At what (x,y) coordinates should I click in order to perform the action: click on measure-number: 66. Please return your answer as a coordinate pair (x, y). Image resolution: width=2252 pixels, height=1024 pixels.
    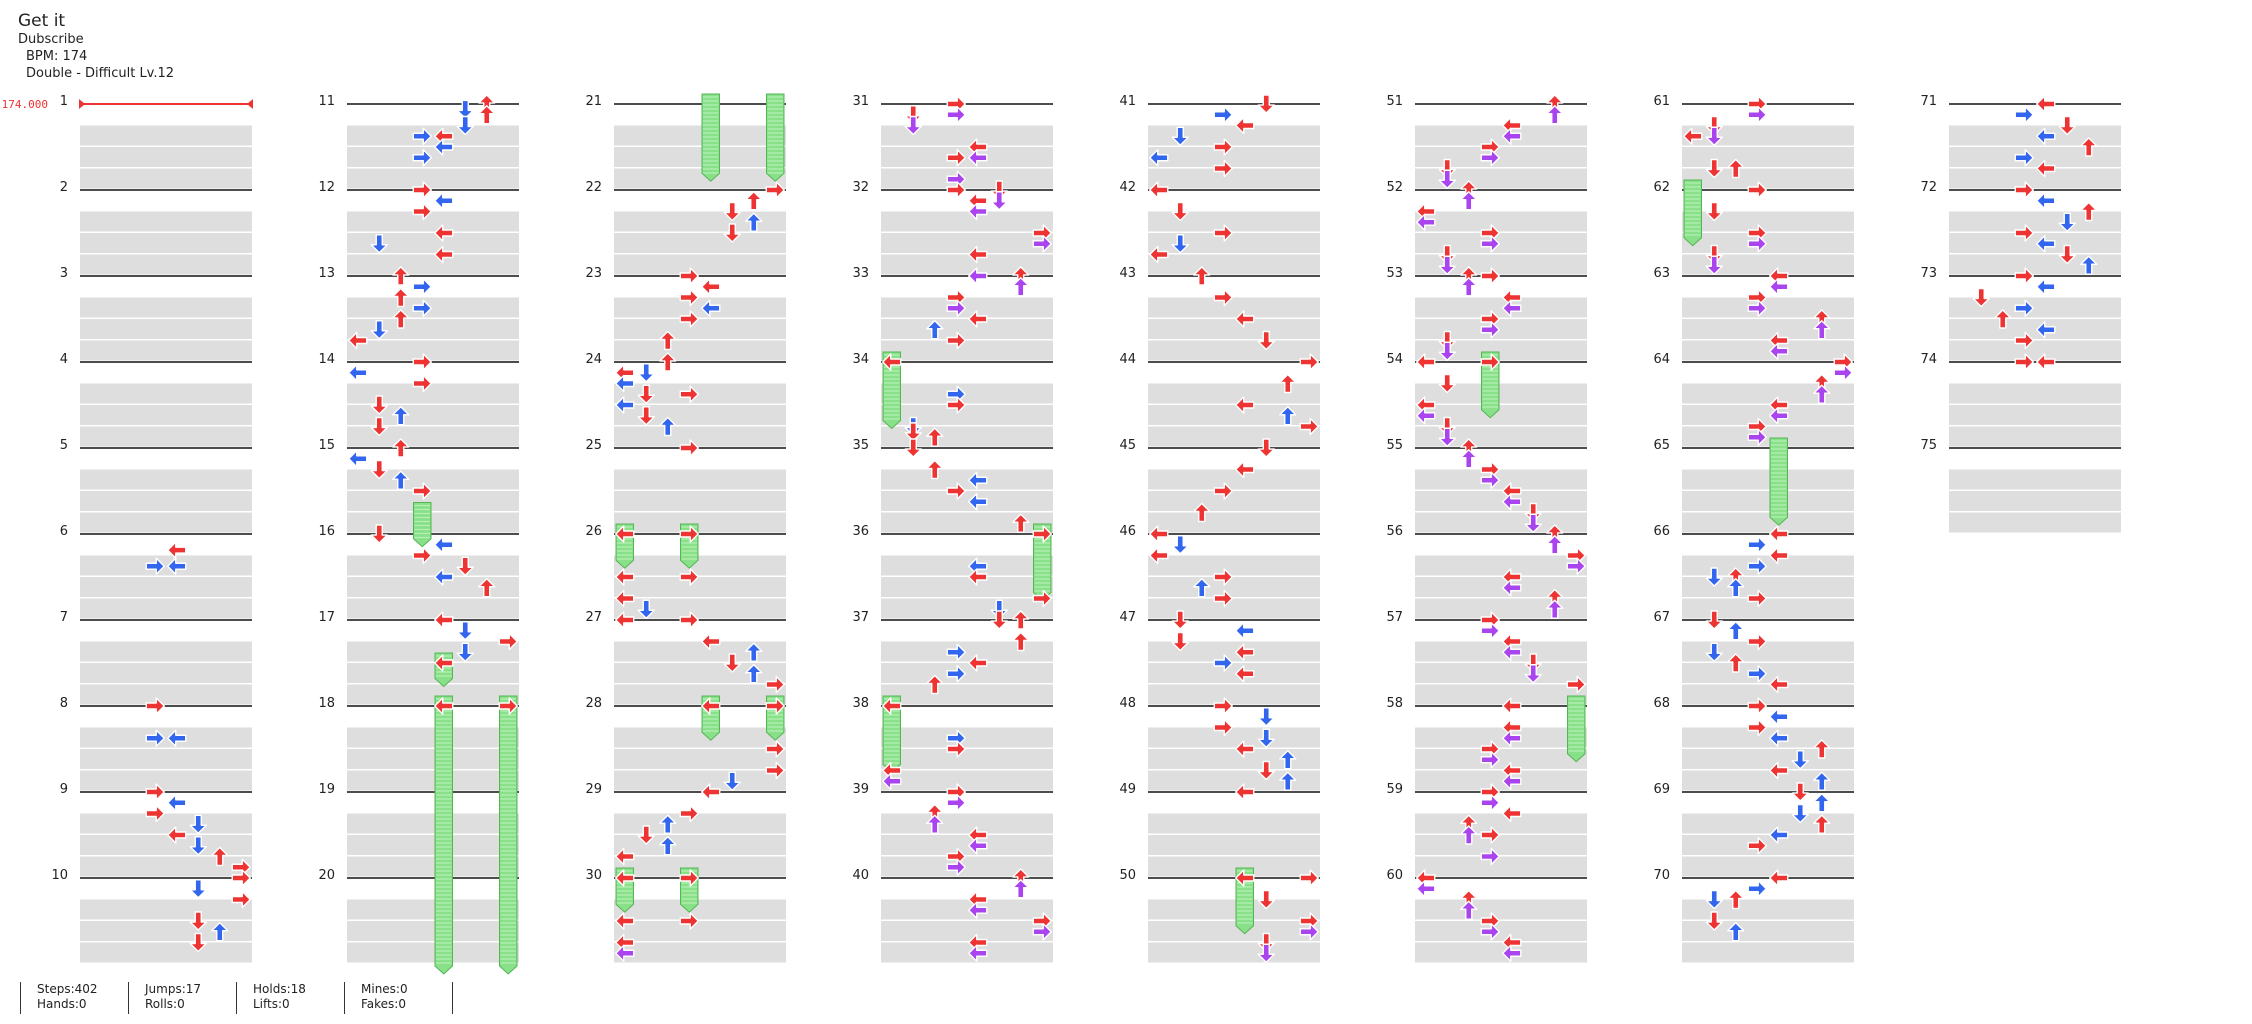
    Looking at the image, I should click on (1661, 531).